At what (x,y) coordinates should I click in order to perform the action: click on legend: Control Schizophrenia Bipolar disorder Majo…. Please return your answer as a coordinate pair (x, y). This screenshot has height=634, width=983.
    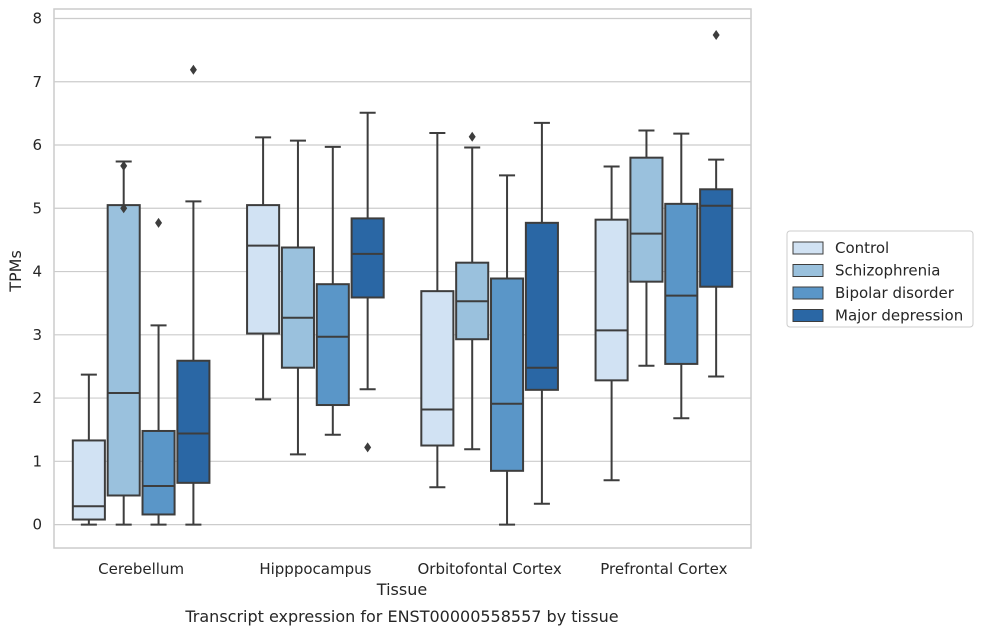
    Looking at the image, I should click on (880, 279).